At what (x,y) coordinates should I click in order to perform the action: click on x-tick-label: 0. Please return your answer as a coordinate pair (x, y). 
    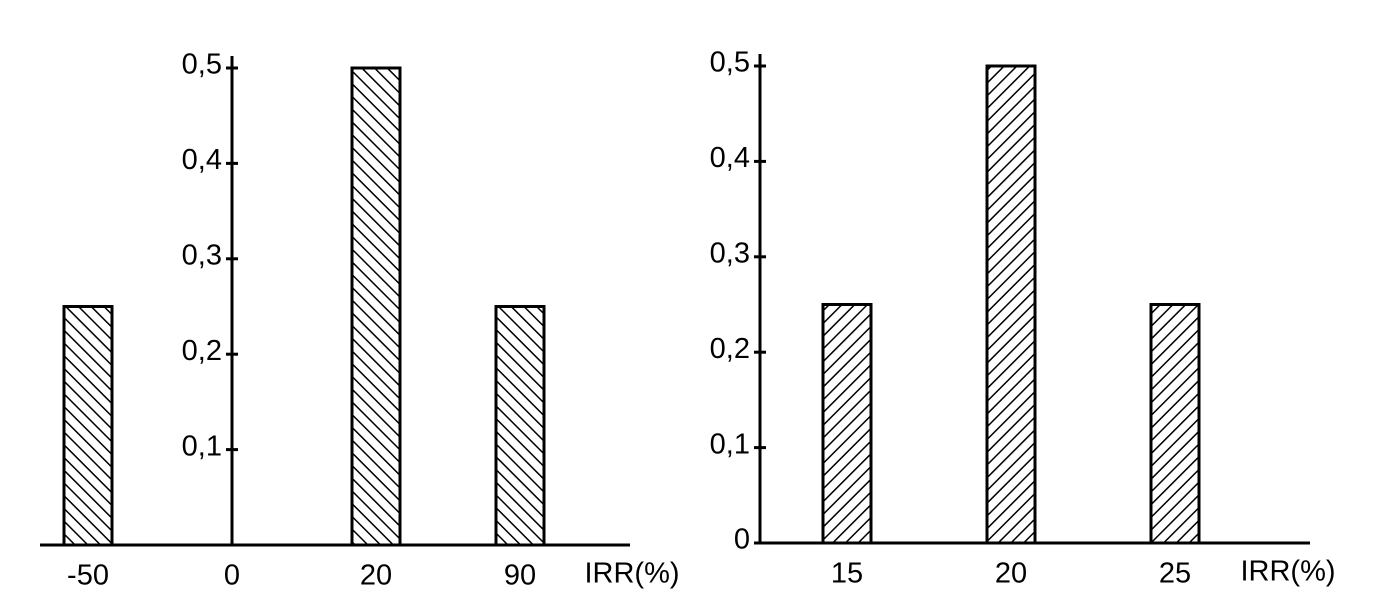
    Looking at the image, I should click on (232, 576).